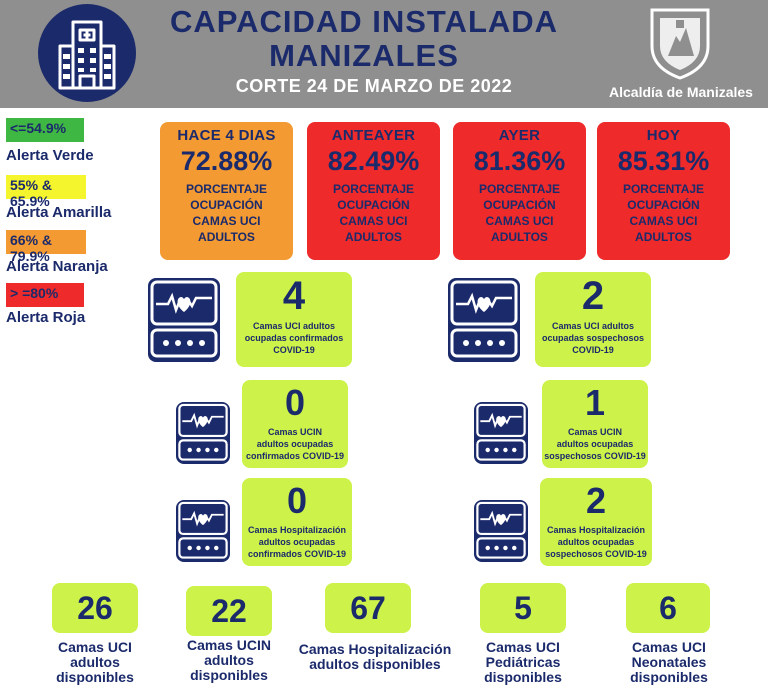 The width and height of the screenshot is (768, 691). What do you see at coordinates (46, 317) in the screenshot?
I see `legend-label-red: Alerta Roja` at bounding box center [46, 317].